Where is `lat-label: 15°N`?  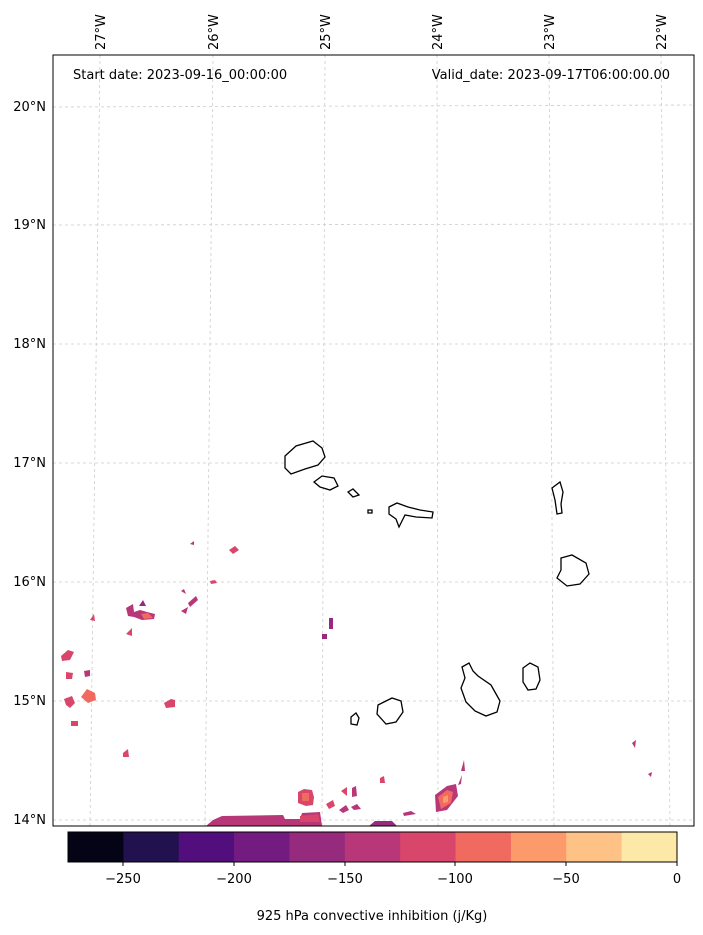 lat-label: 15°N is located at coordinates (29, 701).